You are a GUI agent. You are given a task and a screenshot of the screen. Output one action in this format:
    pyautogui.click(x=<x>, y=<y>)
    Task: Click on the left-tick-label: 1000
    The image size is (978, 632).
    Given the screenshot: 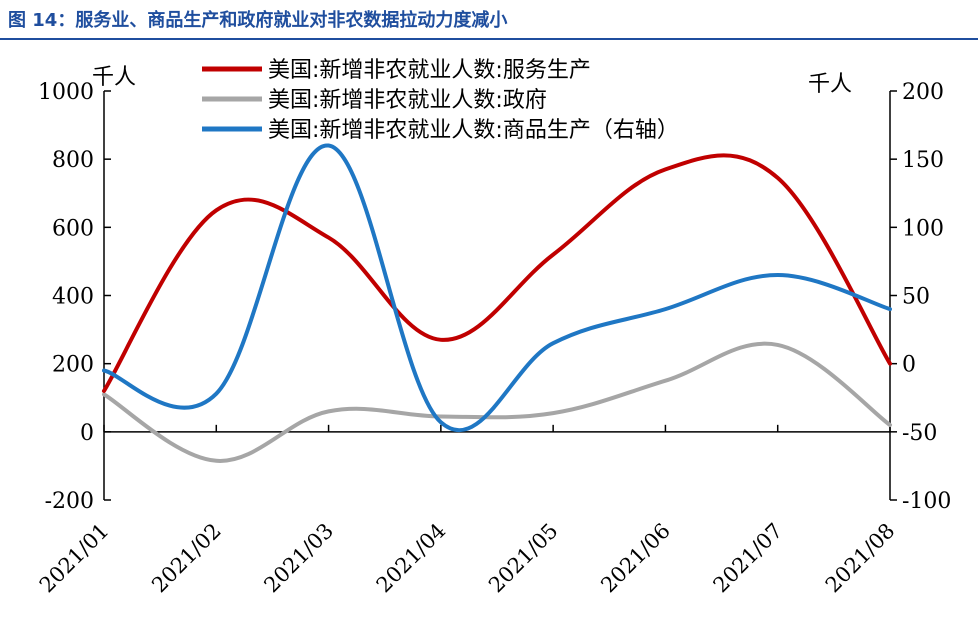 What is the action you would take?
    pyautogui.click(x=66, y=92)
    